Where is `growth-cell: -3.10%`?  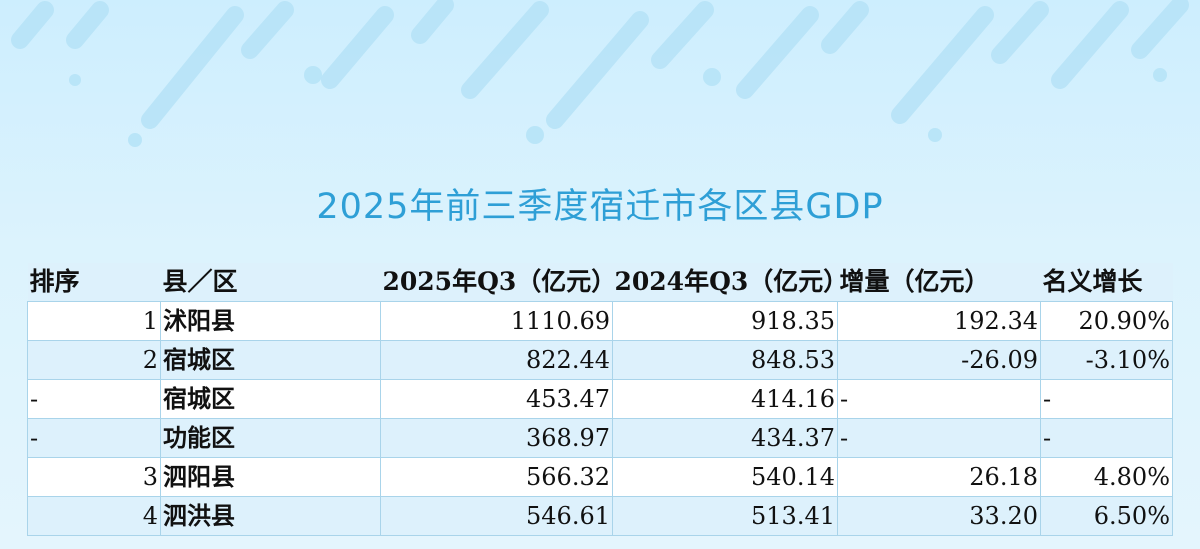 growth-cell: -3.10% is located at coordinates (1106, 360).